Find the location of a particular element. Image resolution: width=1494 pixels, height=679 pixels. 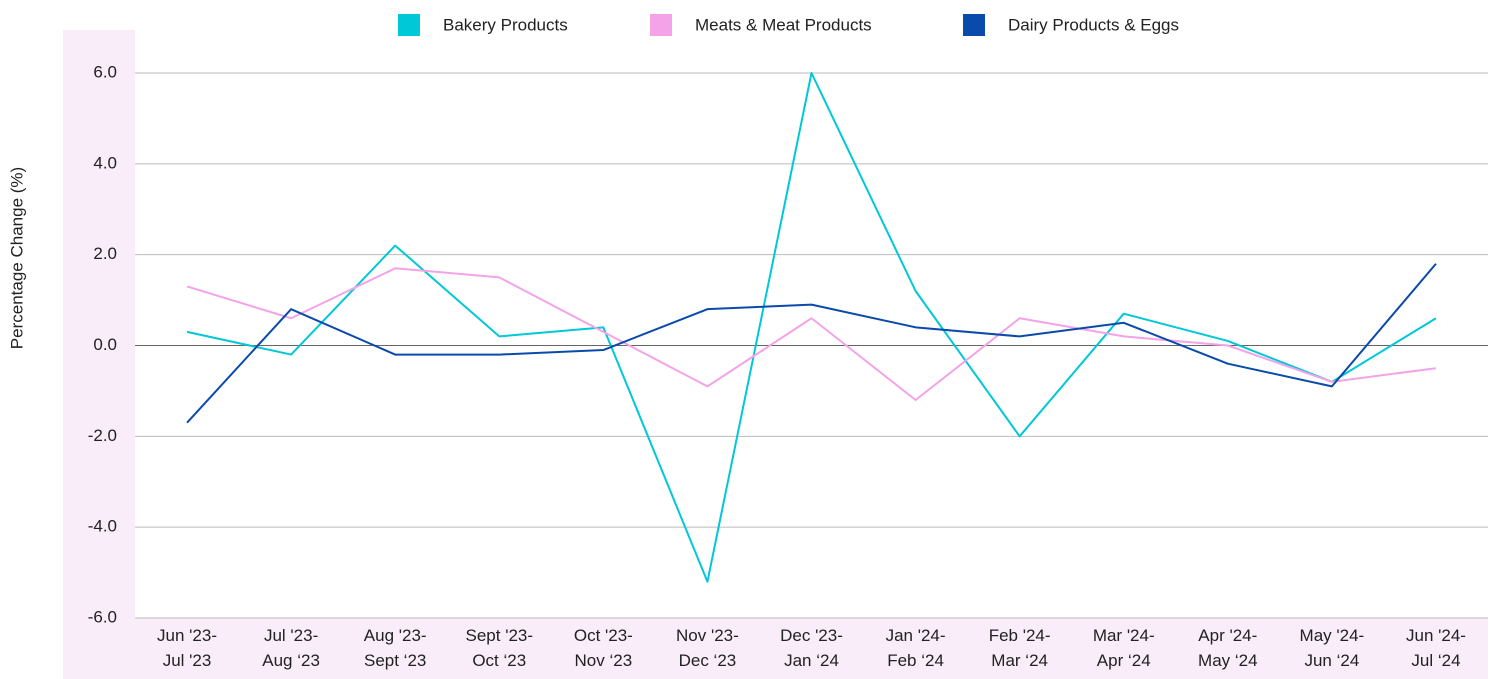

x-tick-line: Aug ‘23 is located at coordinates (291, 660).